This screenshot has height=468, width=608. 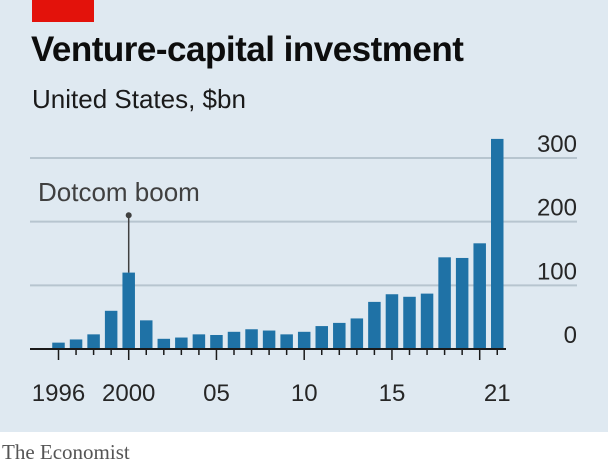 What do you see at coordinates (497, 393) in the screenshot?
I see `x-tick-label-21: 21` at bounding box center [497, 393].